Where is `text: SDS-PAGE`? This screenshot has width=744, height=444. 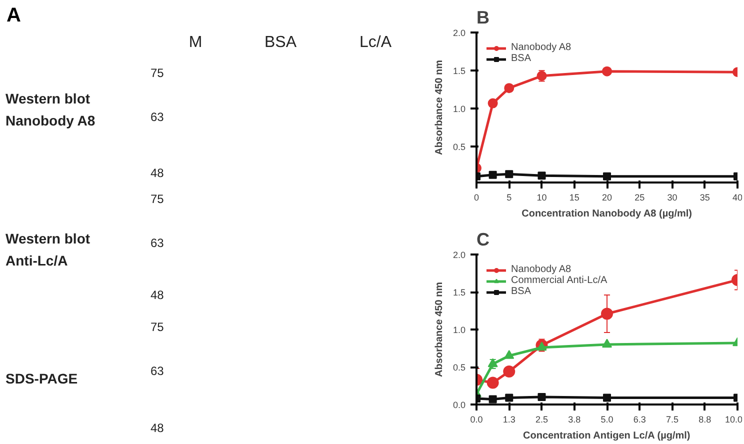
text: SDS-PAGE is located at coordinates (42, 378).